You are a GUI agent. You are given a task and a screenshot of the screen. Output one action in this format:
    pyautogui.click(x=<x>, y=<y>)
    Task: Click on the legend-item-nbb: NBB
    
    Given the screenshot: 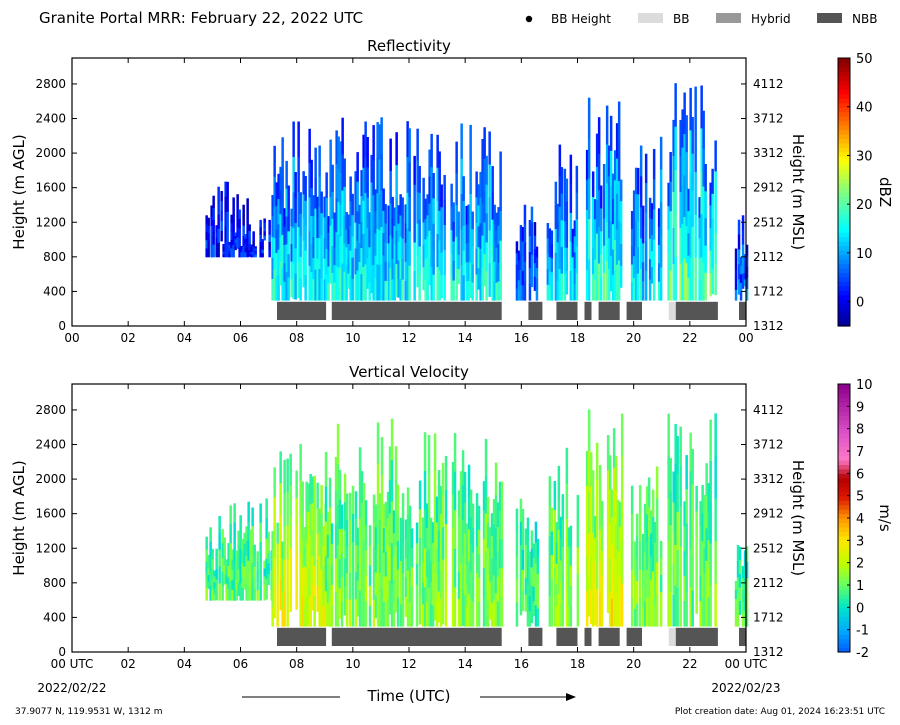 What is the action you would take?
    pyautogui.click(x=847, y=19)
    